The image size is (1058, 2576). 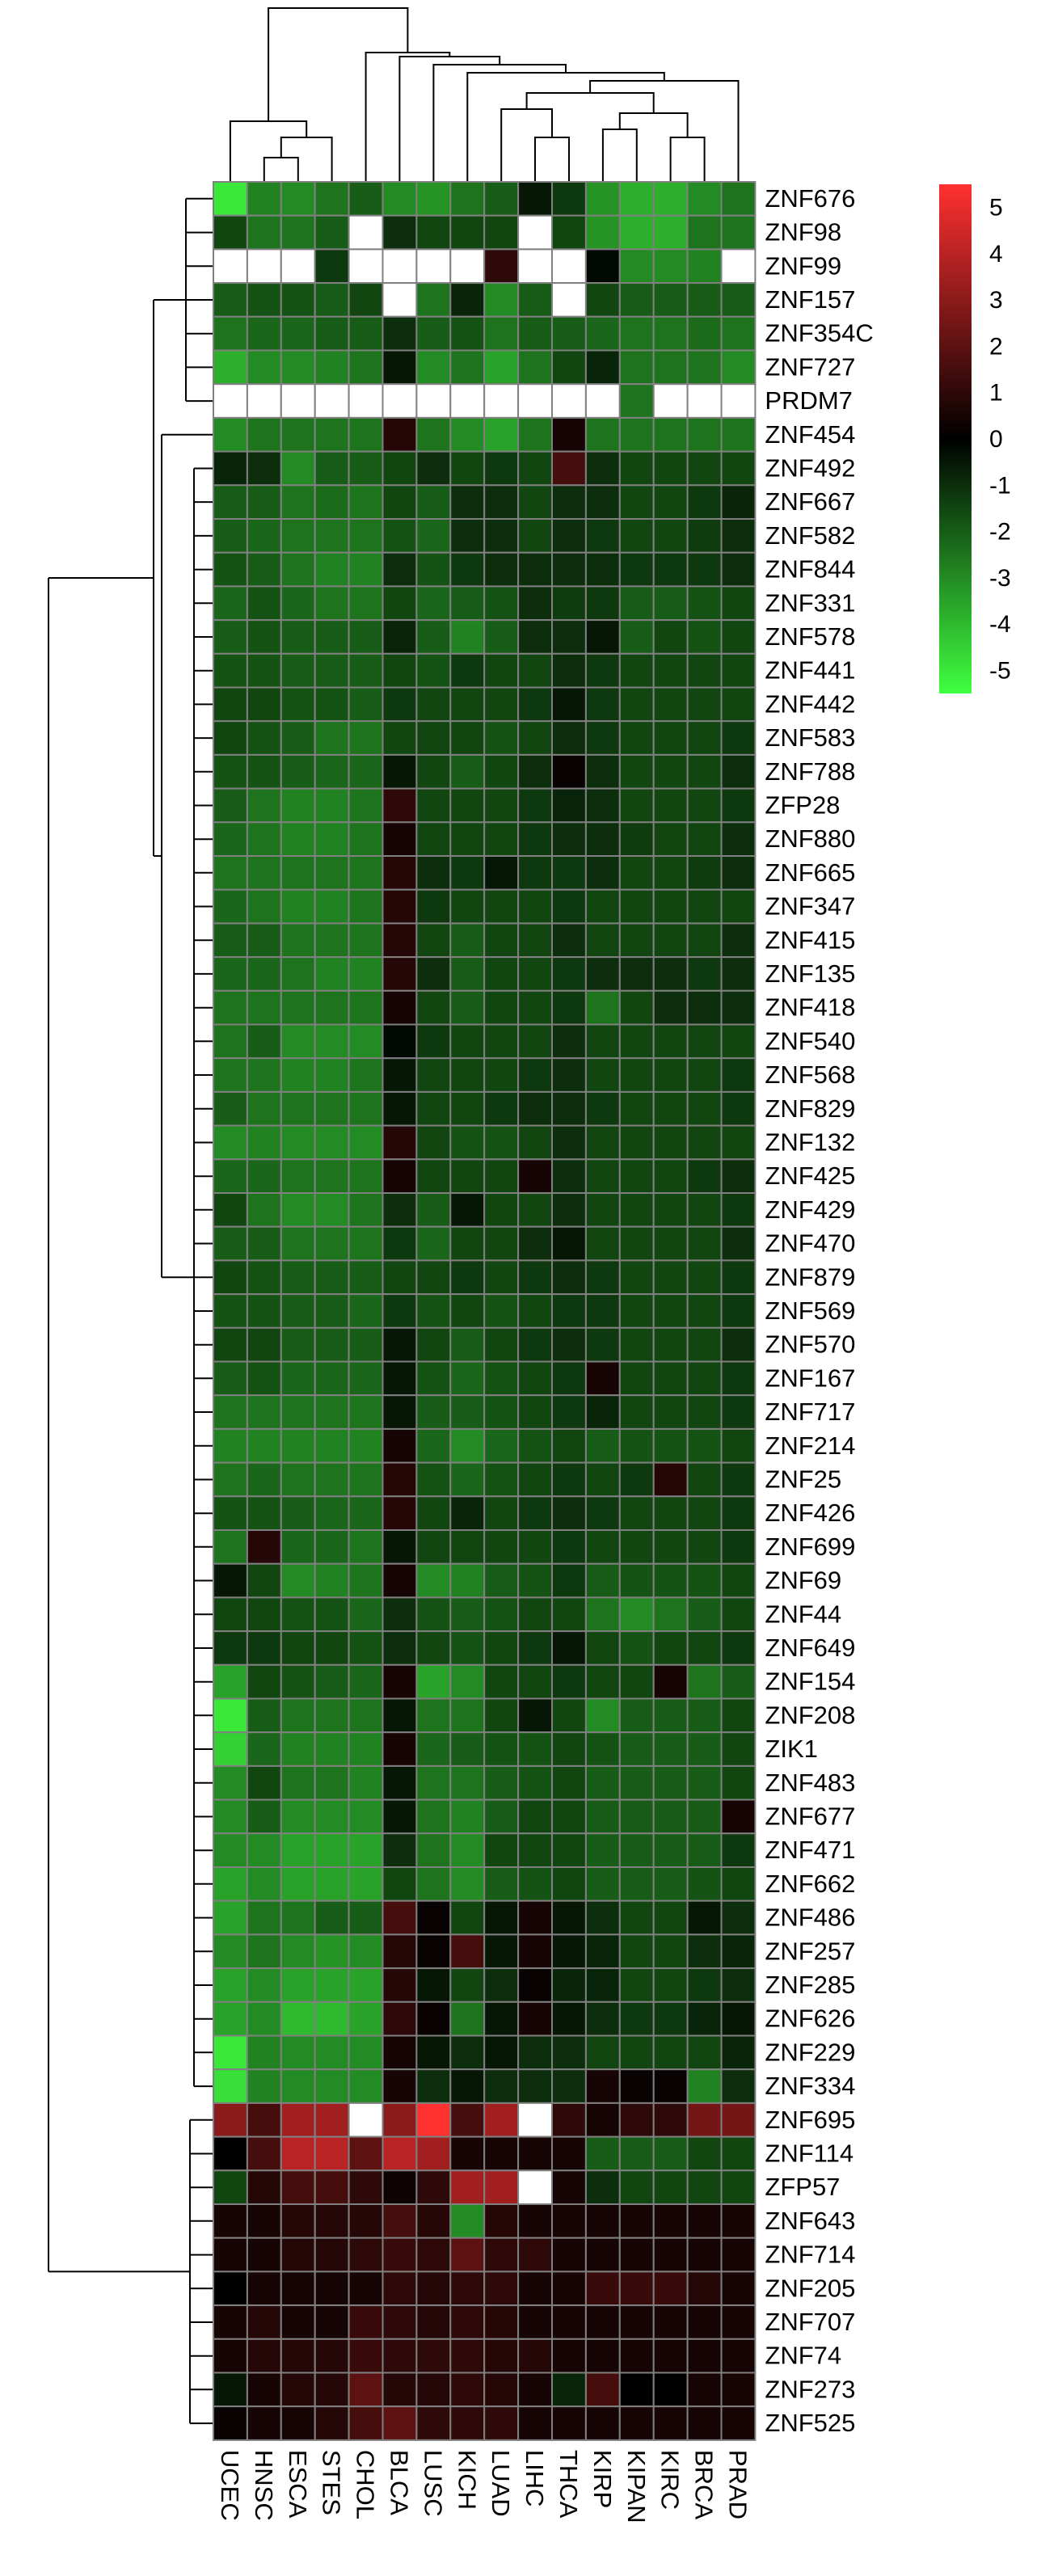 What do you see at coordinates (810, 1446) in the screenshot?
I see `row-label: ZNF214` at bounding box center [810, 1446].